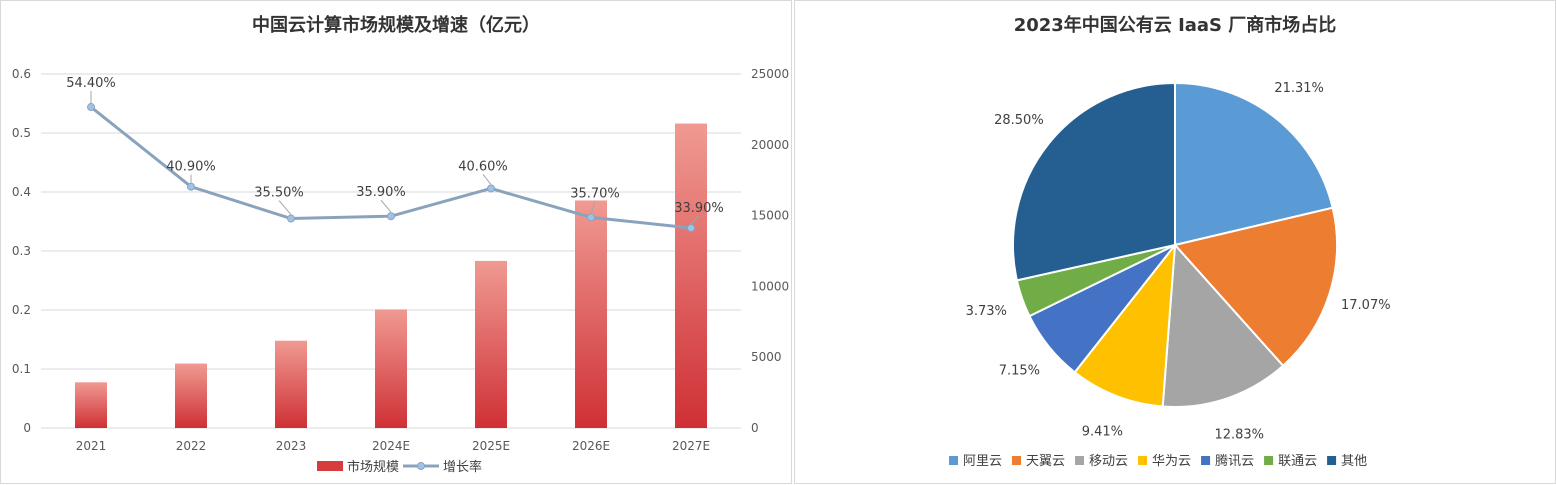  Describe the element at coordinates (1045, 461) in the screenshot. I see `legend-label: 天翼云` at that location.